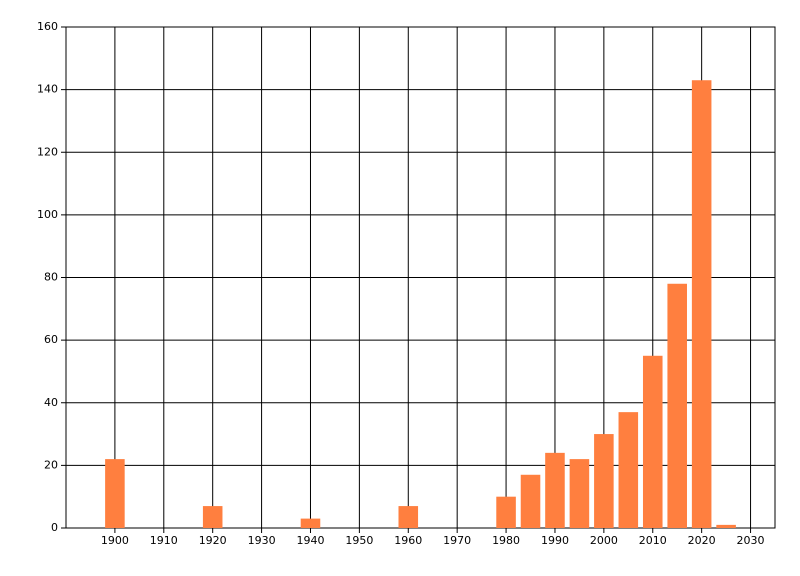  I want to click on y-tick-label: 160, so click(47, 26).